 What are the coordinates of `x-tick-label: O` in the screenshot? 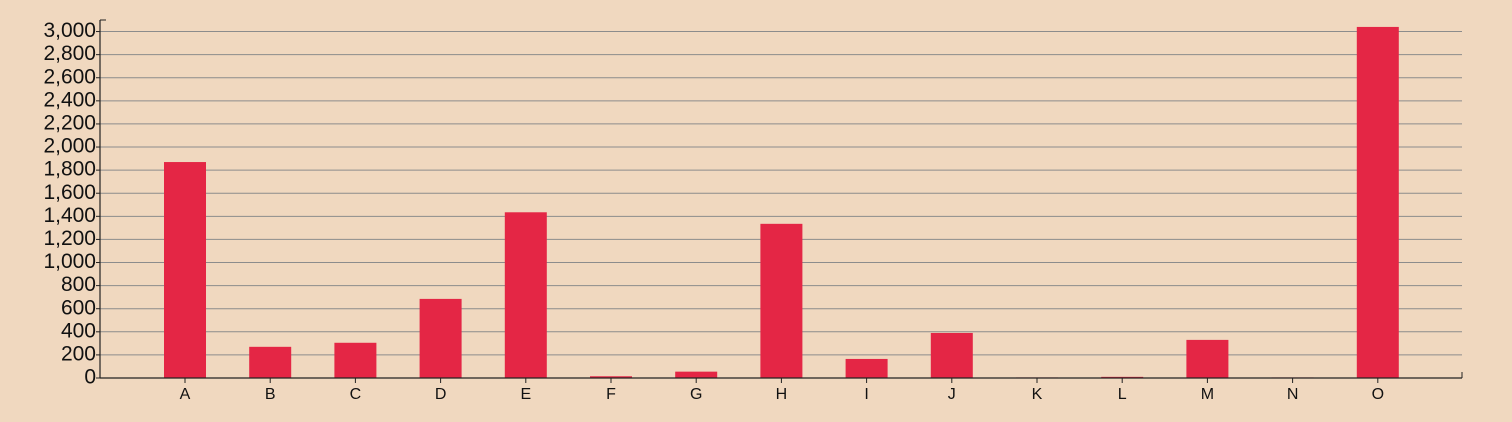 It's located at (1378, 394).